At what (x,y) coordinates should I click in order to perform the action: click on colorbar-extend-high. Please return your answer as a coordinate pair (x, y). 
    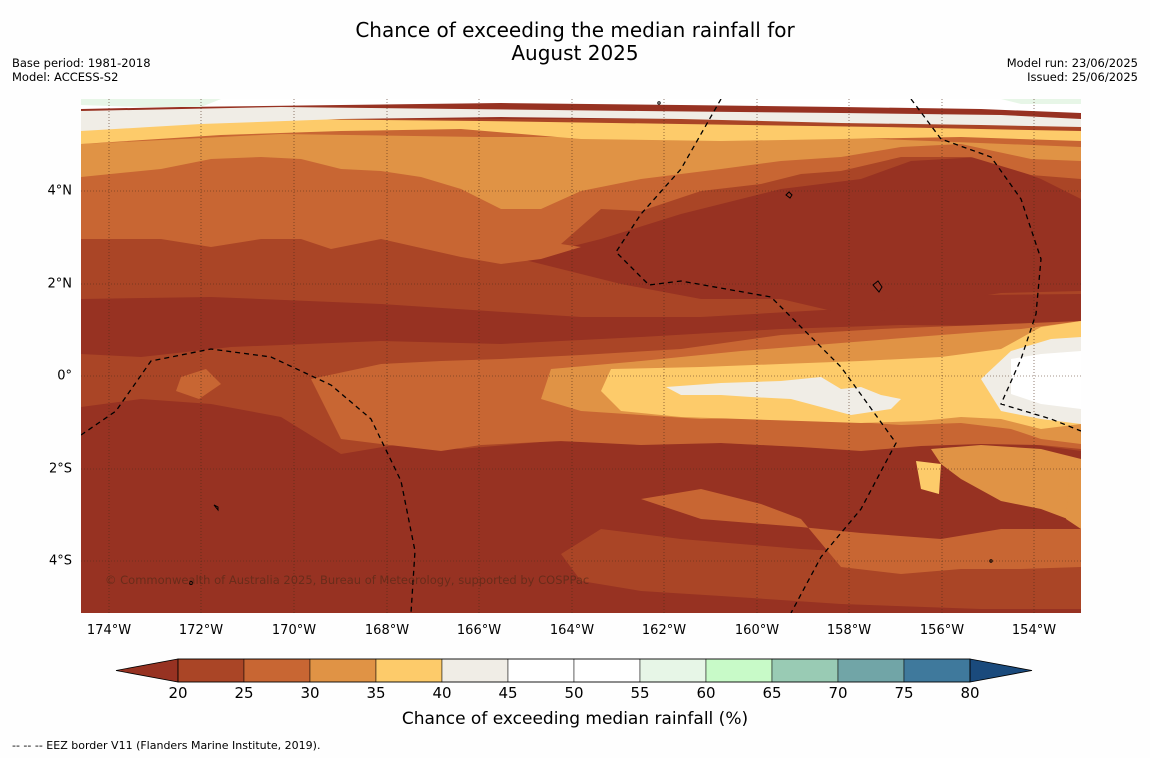
    Looking at the image, I should click on (1001, 670).